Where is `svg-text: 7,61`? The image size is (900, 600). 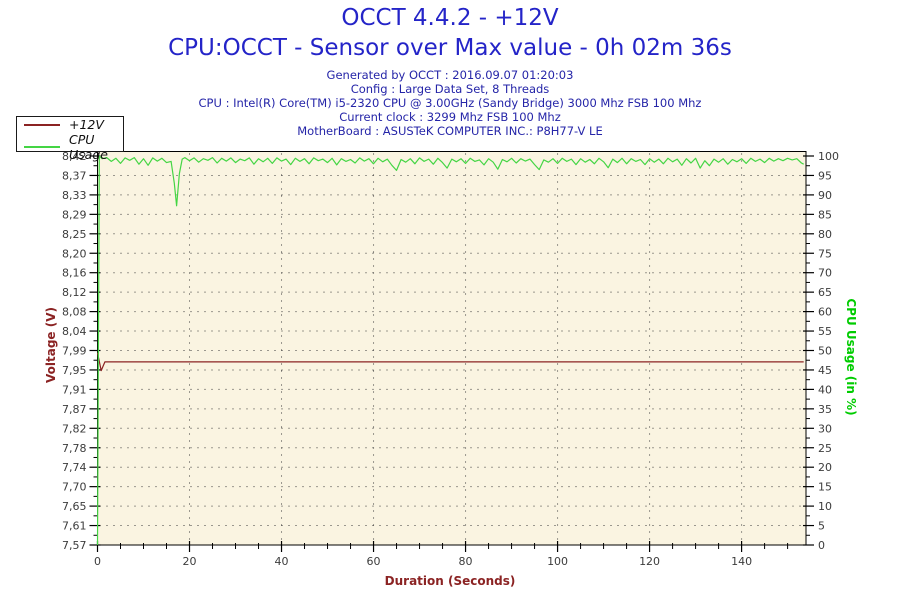 svg-text: 7,61 is located at coordinates (74, 526).